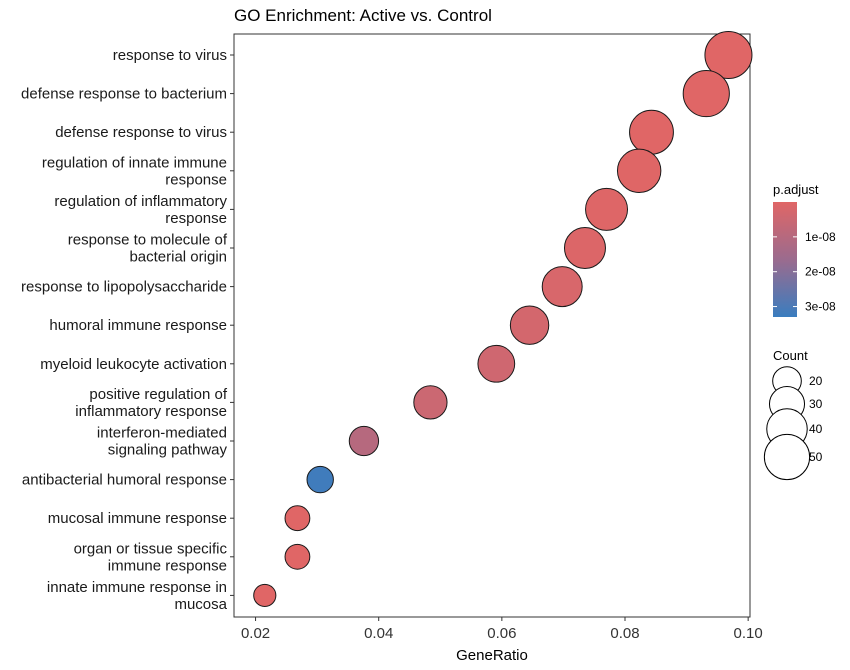 The image size is (850, 670). Describe the element at coordinates (820, 237) in the screenshot. I see `colorbar-tick-label: 1e-08` at that location.